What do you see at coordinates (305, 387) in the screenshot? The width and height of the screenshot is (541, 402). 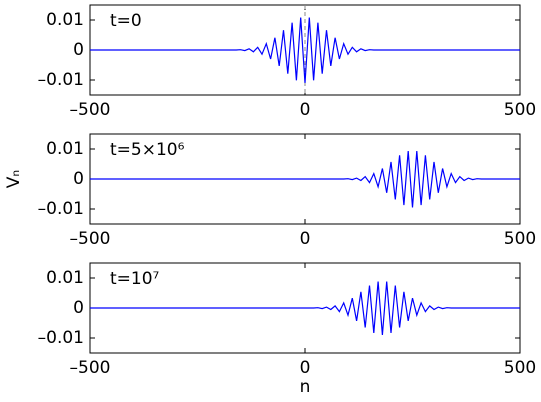 I see `x-axis-label: n` at bounding box center [305, 387].